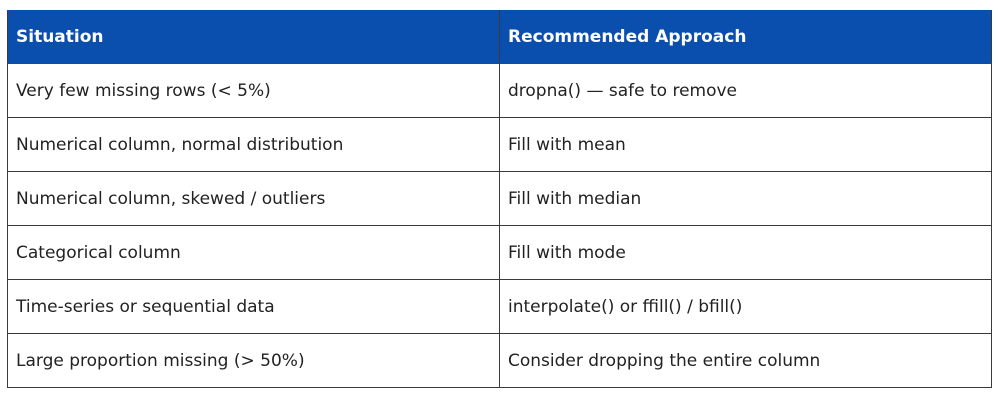 The width and height of the screenshot is (1000, 400). I want to click on table-cell: Numerical column, skewed / outliers, so click(253, 198).